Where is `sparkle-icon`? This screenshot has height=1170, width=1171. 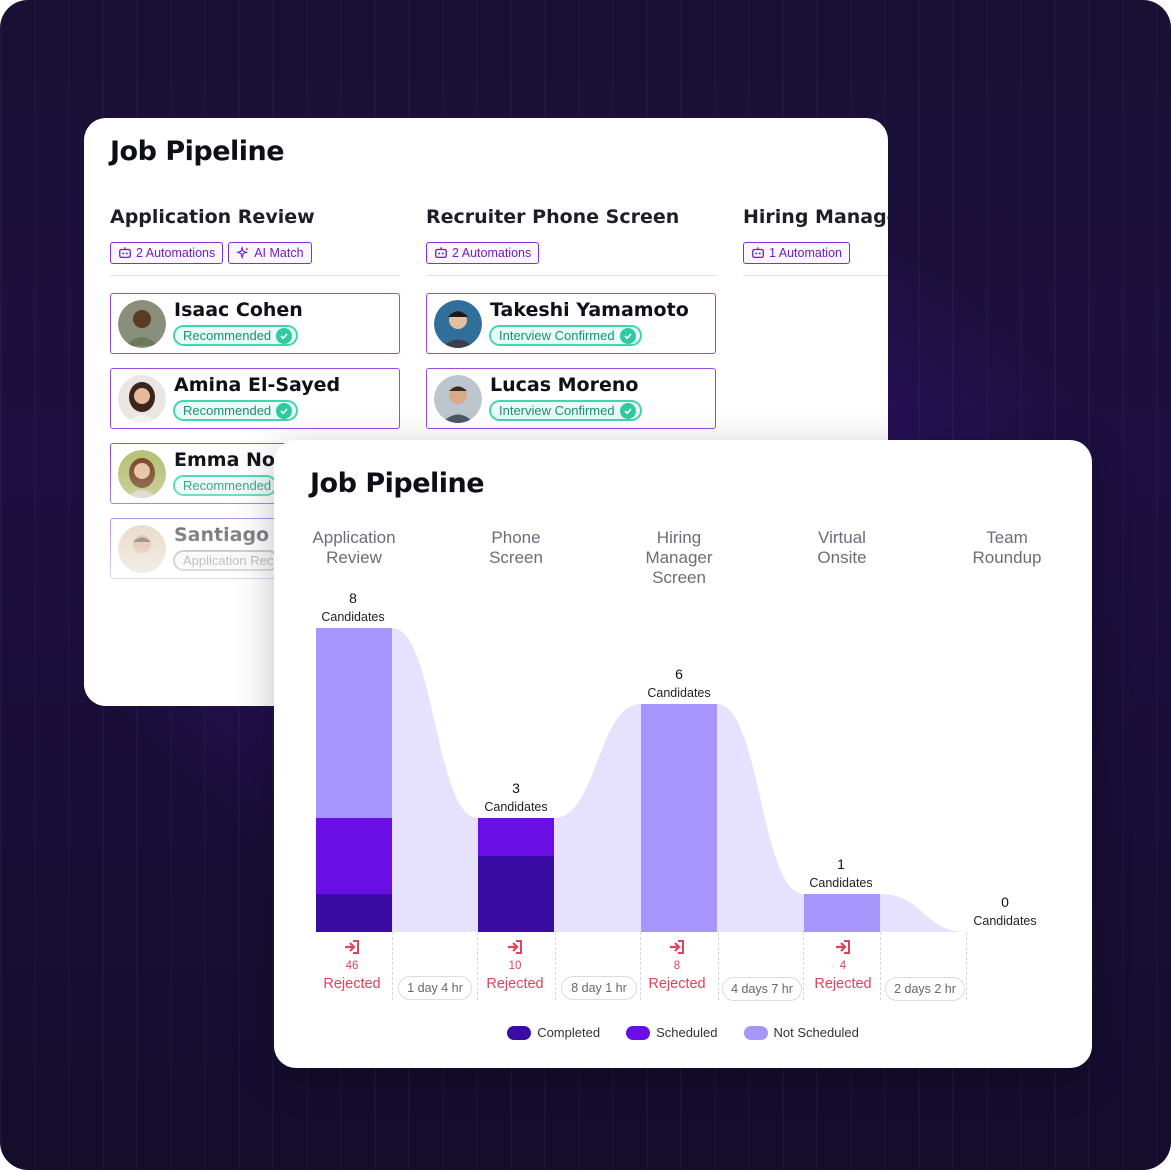 sparkle-icon is located at coordinates (242, 253).